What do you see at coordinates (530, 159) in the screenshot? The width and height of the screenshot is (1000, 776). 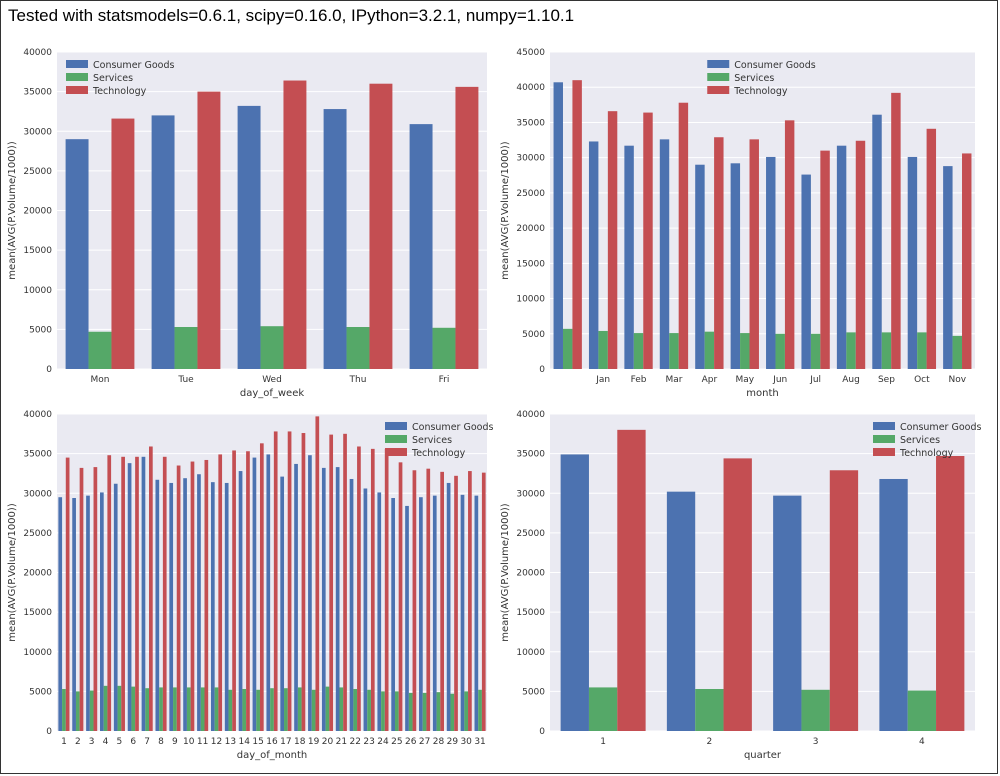 I see `y-tick-label: 30000` at bounding box center [530, 159].